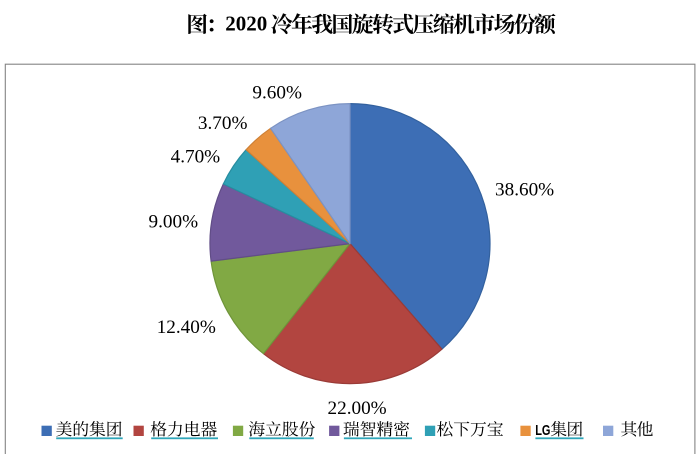 The width and height of the screenshot is (700, 454). What do you see at coordinates (186, 327) in the screenshot?
I see `svg-text: 12.40%` at bounding box center [186, 327].